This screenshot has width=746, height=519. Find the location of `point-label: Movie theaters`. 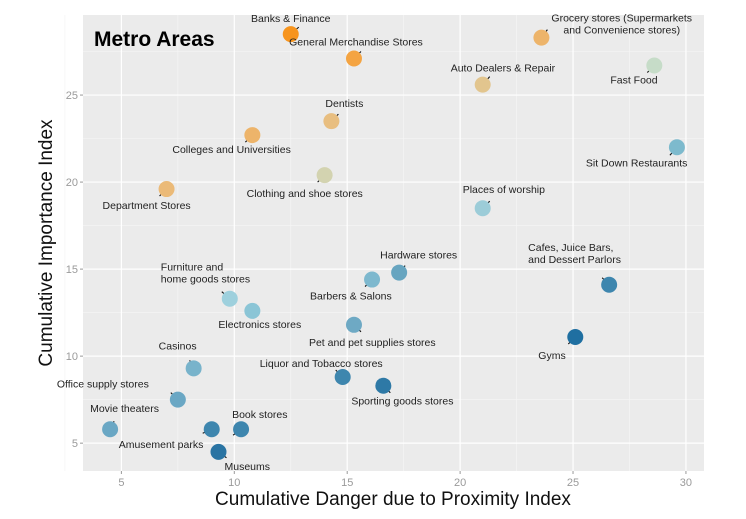

point-label: Movie theaters is located at coordinates (124, 409).